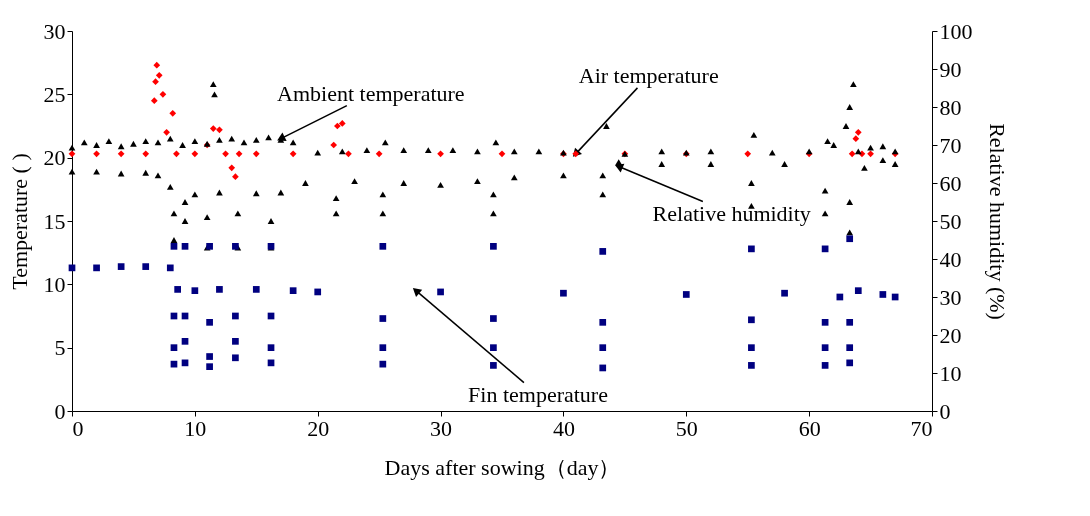  I want to click on annotation: Fin temperature, so click(538, 394).